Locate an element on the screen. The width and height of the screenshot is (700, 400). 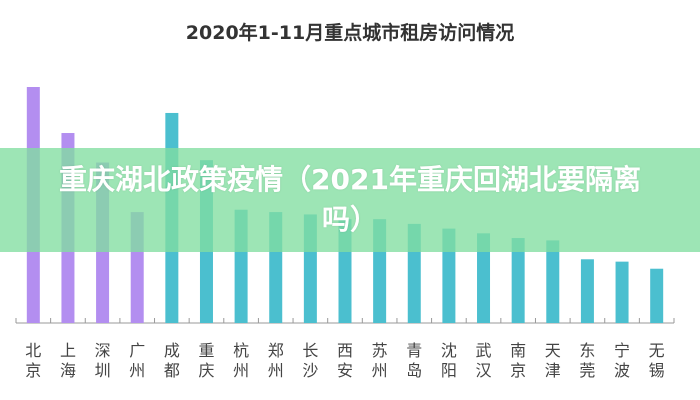
x-tick-label: 庆 is located at coordinates (206, 370).